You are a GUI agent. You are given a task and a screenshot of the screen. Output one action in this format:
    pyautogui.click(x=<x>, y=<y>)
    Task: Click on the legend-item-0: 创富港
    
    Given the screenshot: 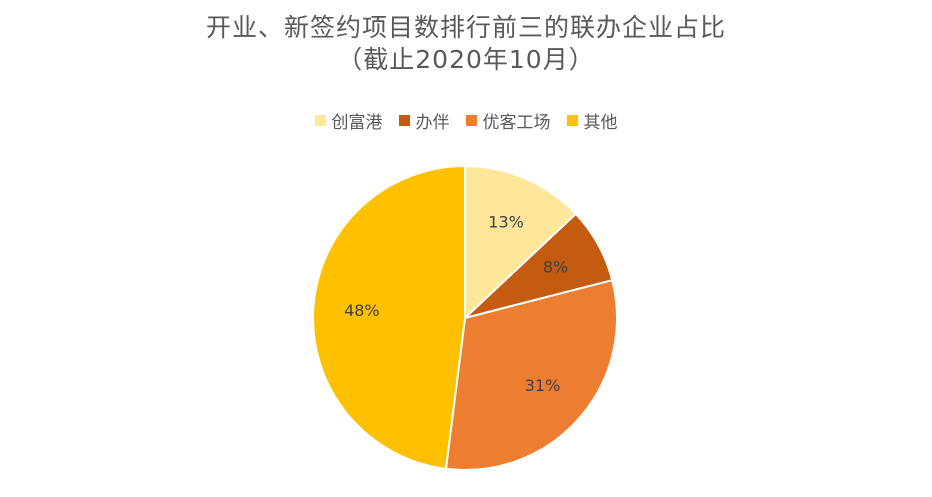 What is the action you would take?
    pyautogui.click(x=348, y=120)
    